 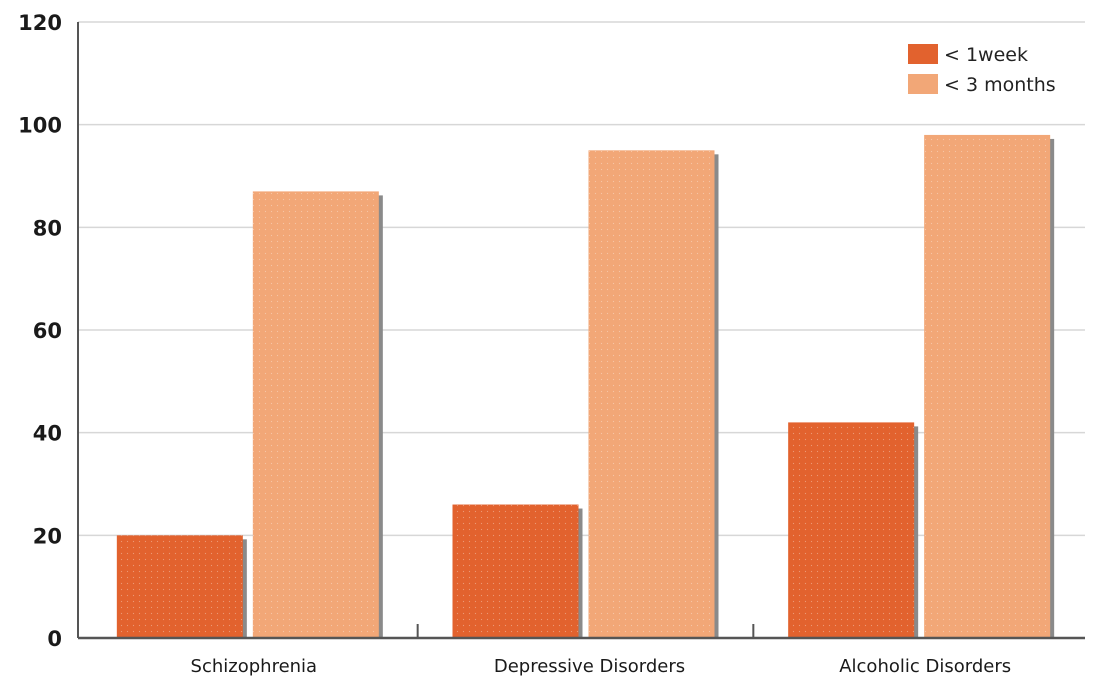 What do you see at coordinates (1000, 85) in the screenshot?
I see `legend-label: < 3 months` at bounding box center [1000, 85].